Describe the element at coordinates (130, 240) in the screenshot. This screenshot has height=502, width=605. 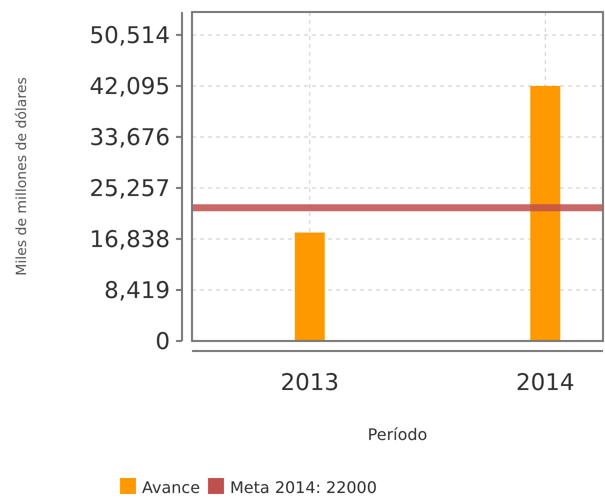
I see `y-tick-label: 16,838` at that location.